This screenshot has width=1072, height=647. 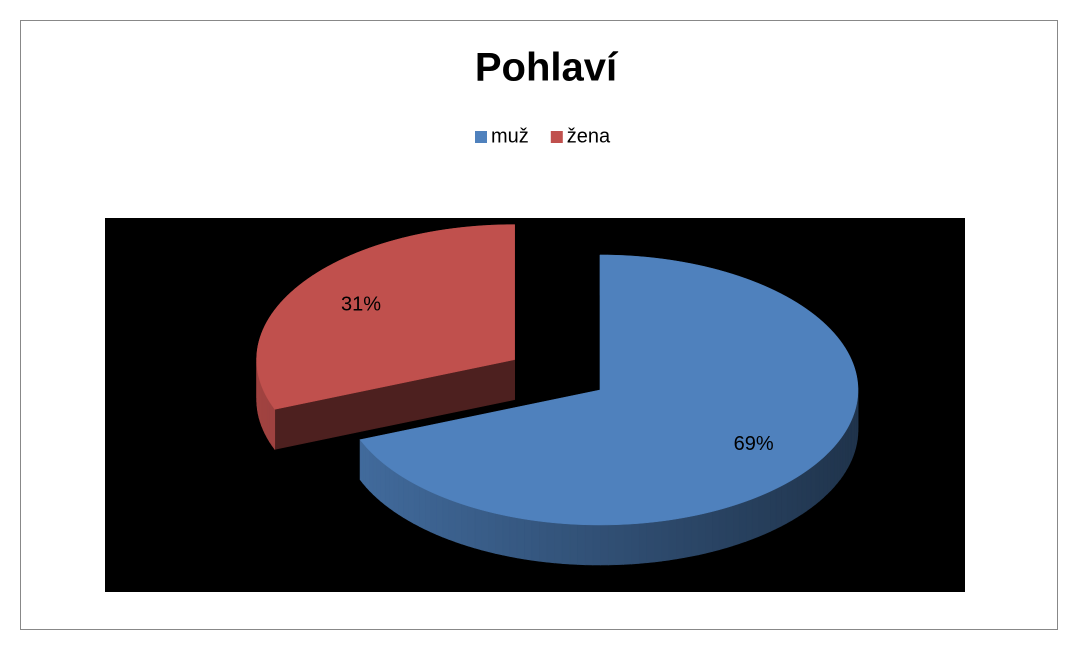 What do you see at coordinates (510, 136) in the screenshot?
I see `legend-label: muž` at bounding box center [510, 136].